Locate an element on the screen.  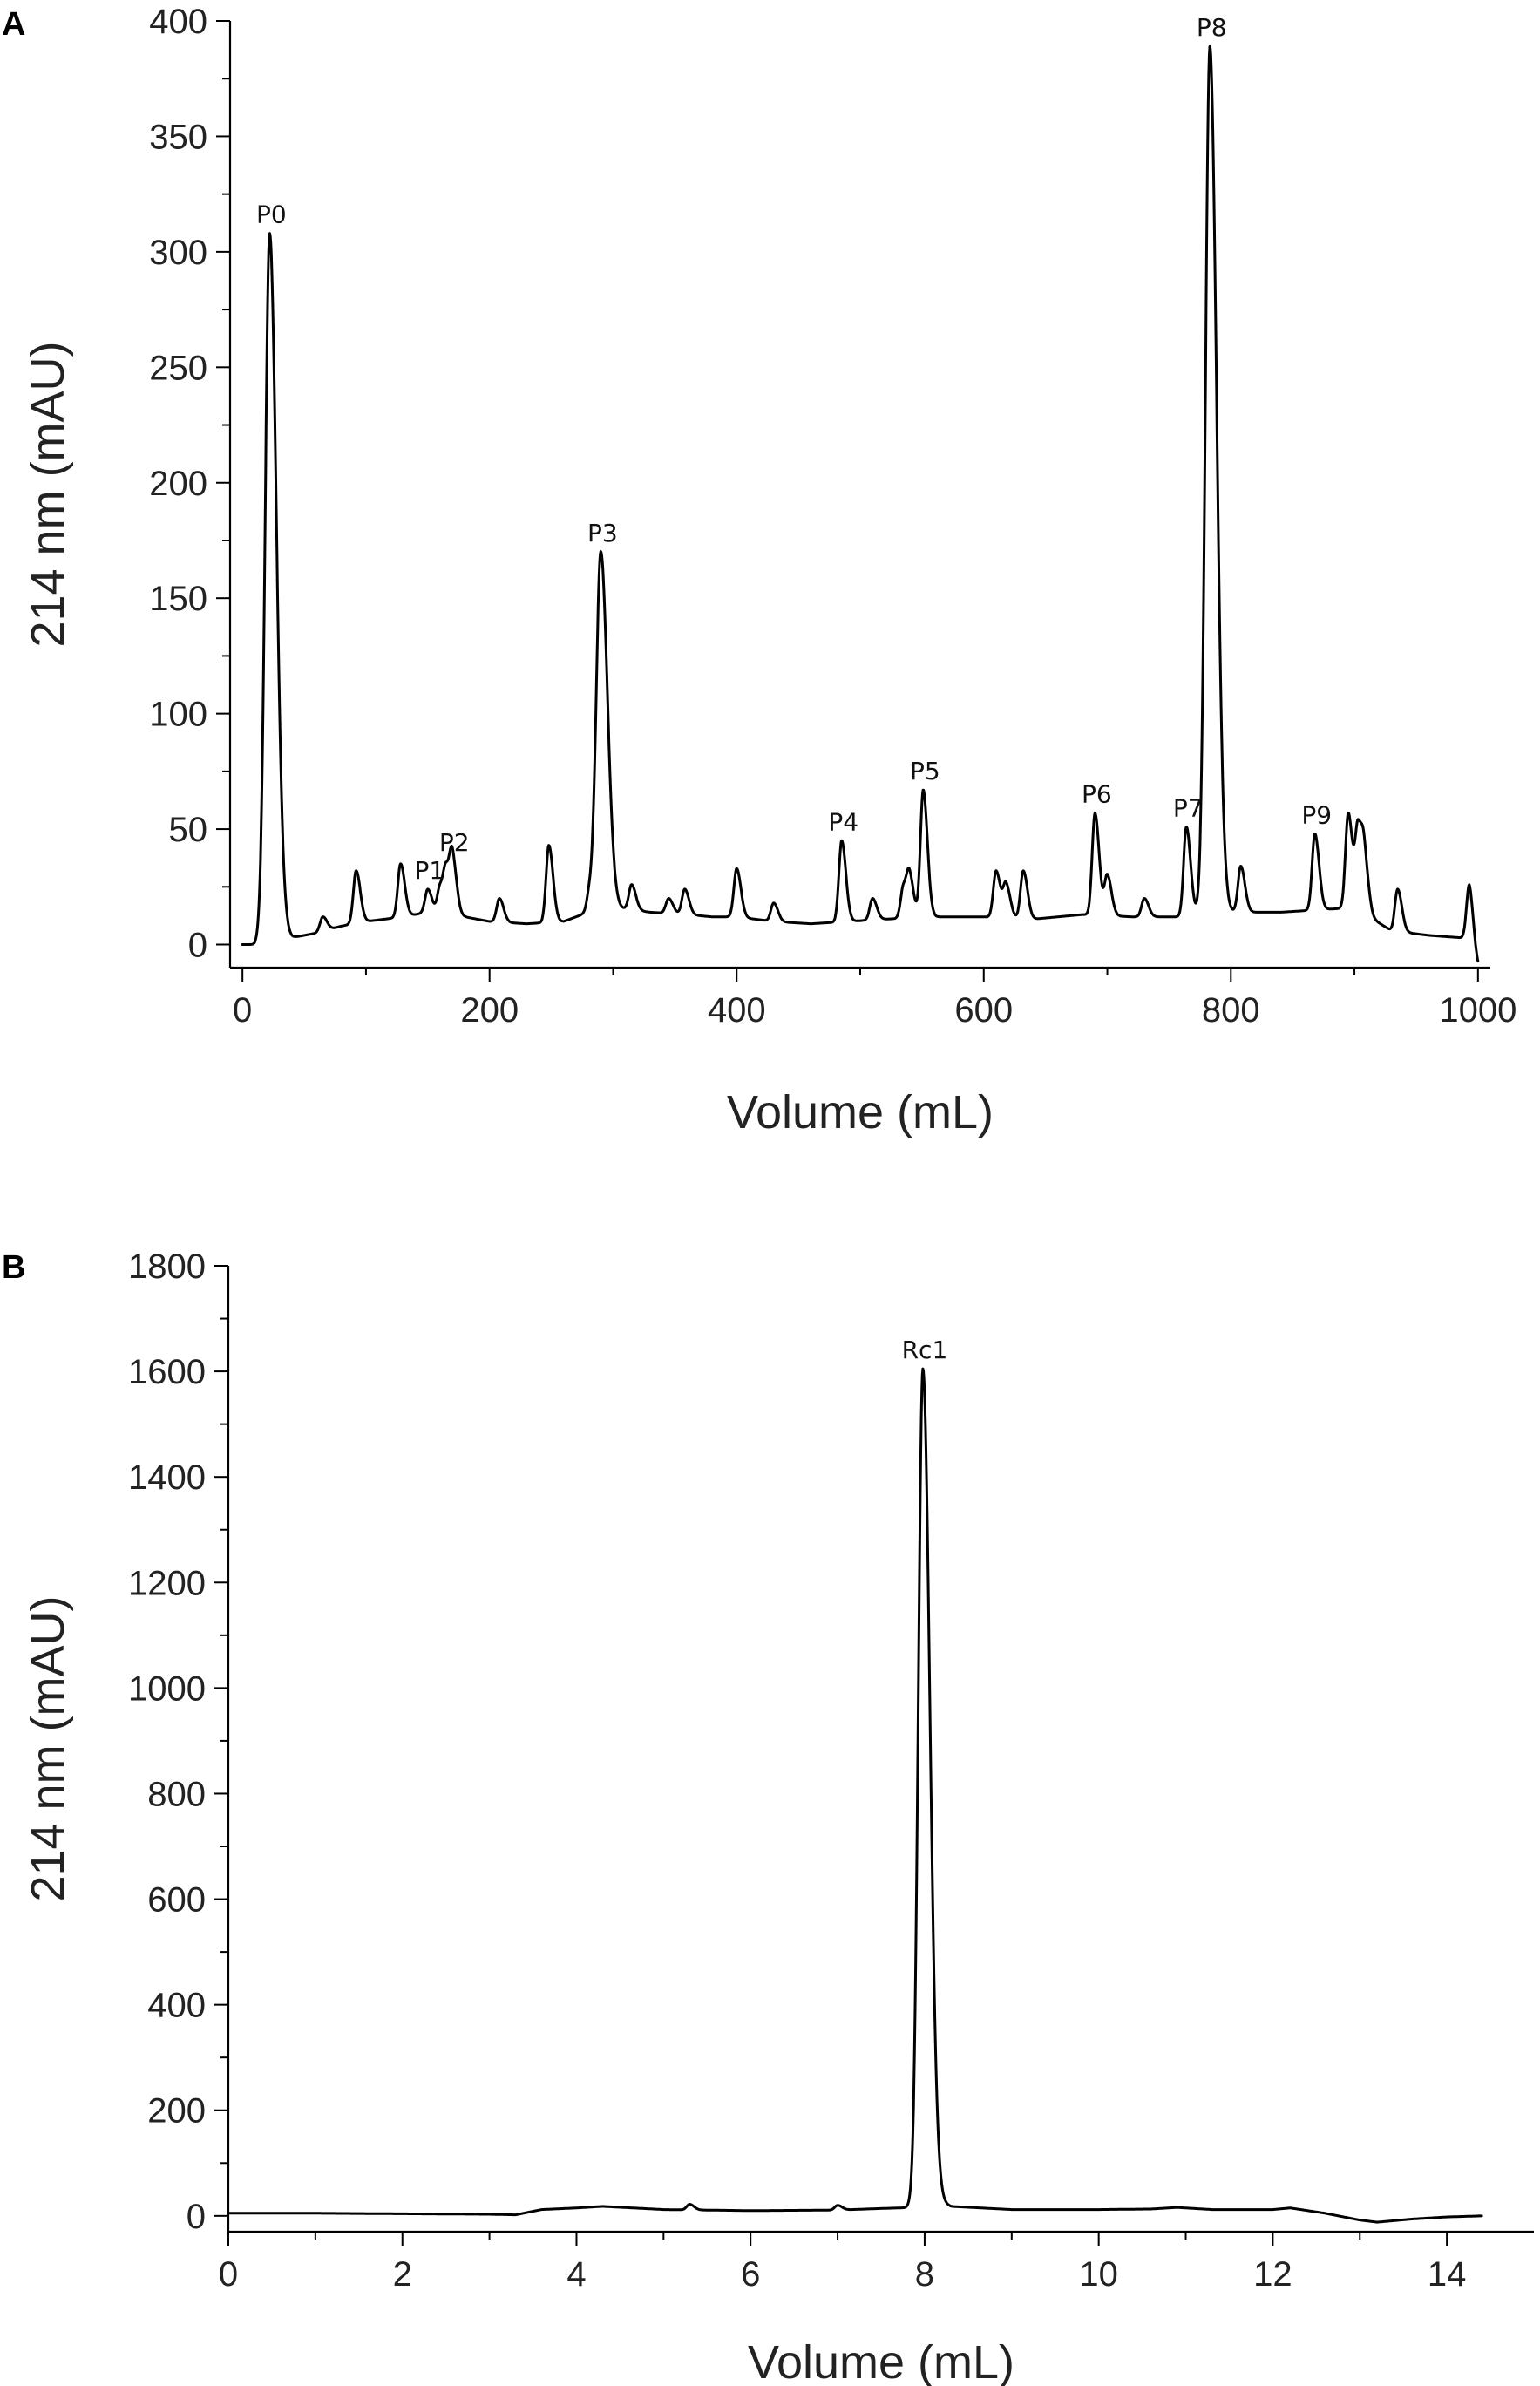
y-tick-label: 1000 is located at coordinates (167, 1688).